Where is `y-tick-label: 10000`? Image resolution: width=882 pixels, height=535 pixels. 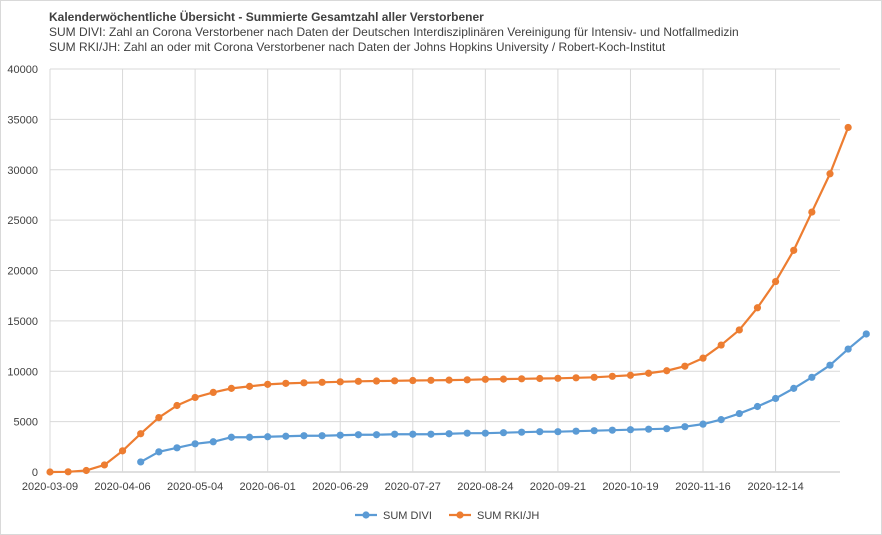
y-tick-label: 10000 is located at coordinates (22, 372).